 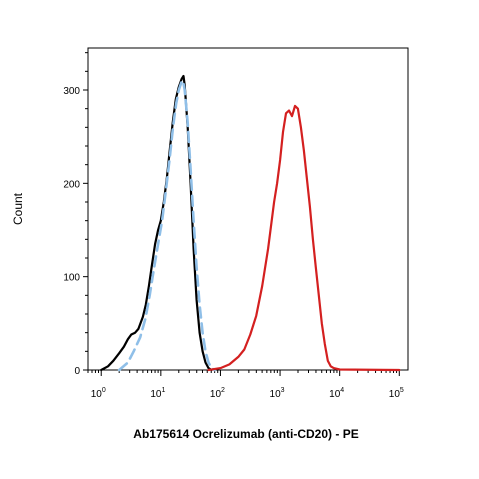 I want to click on y-axis-label: Count, so click(x=18, y=208).